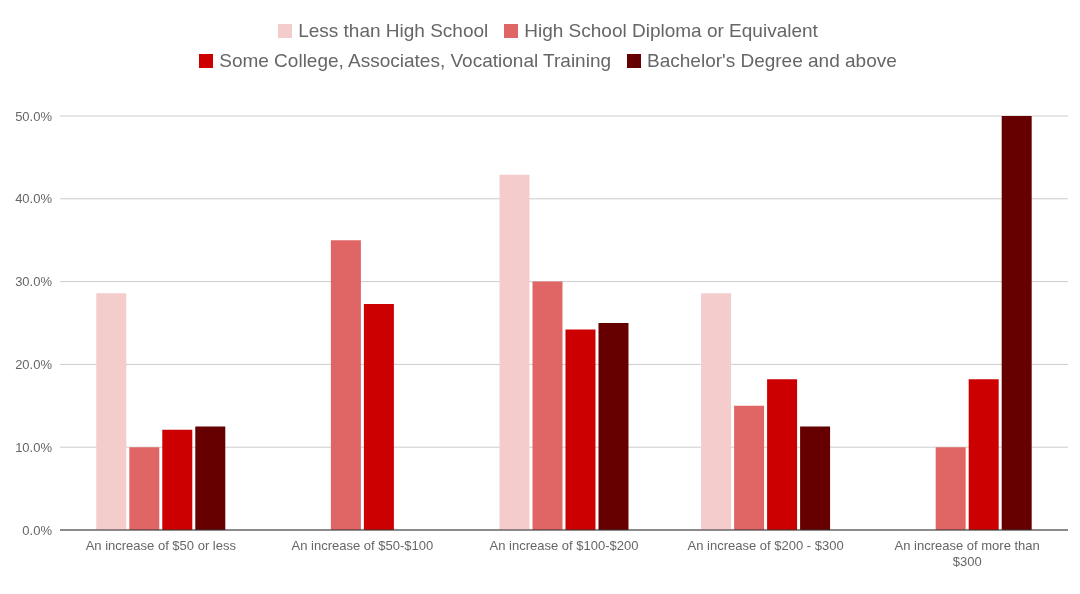 The width and height of the screenshot is (1080, 594). What do you see at coordinates (393, 31) in the screenshot?
I see `legend-label: Less than High School` at bounding box center [393, 31].